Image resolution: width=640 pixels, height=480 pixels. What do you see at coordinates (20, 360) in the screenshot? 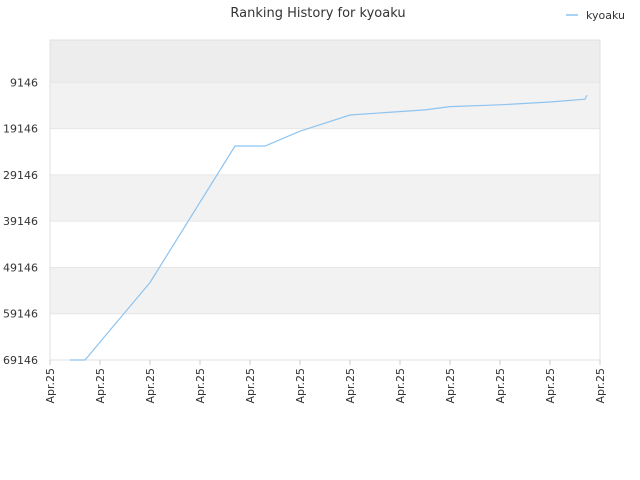
I see `y-tick-label: 69146` at bounding box center [20, 360].